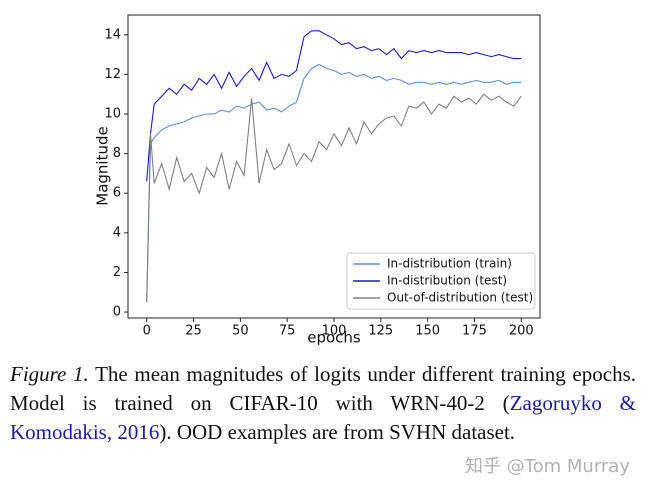 The height and width of the screenshot is (496, 646). What do you see at coordinates (147, 331) in the screenshot?
I see `x-tick-label: 0` at bounding box center [147, 331].